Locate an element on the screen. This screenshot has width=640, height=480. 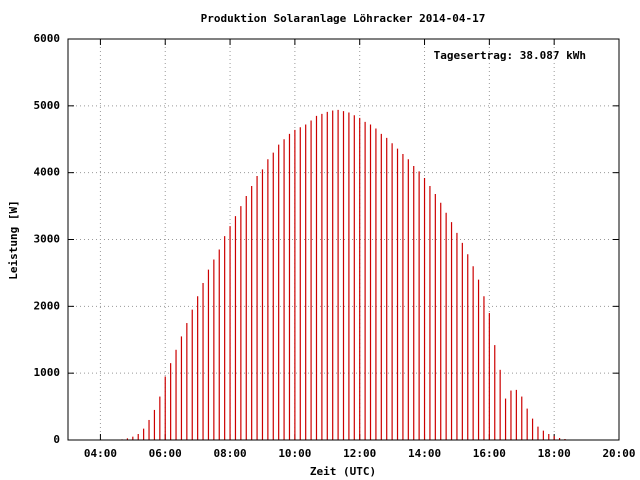
x-tick-label: 04:00 is located at coordinates (100, 453).